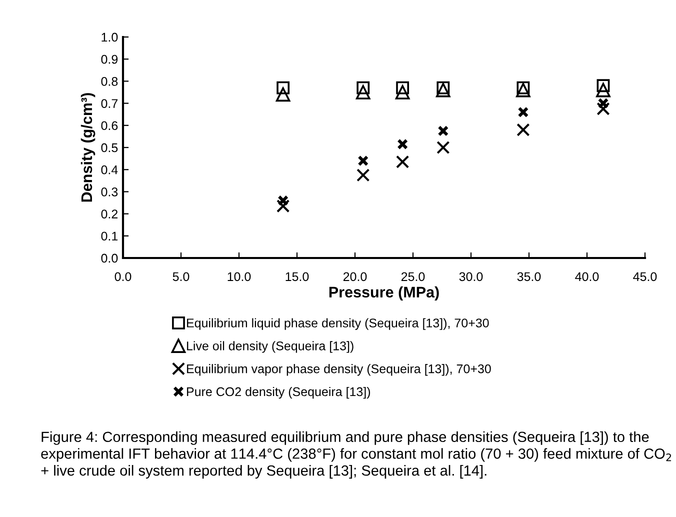 The width and height of the screenshot is (676, 517). Describe the element at coordinates (278, 392) in the screenshot. I see `legend-label: Pure CO2 density (Sequeira [13])` at that location.